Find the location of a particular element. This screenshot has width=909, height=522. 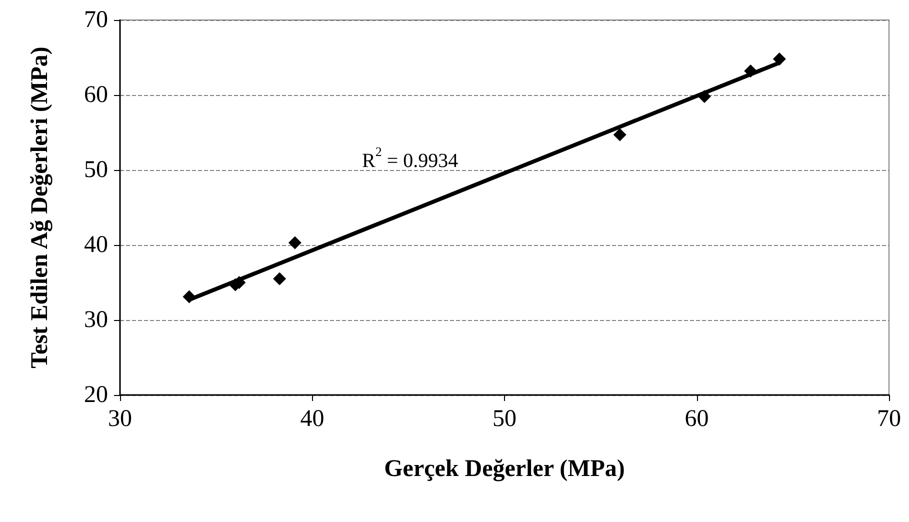

x-tick-label: 30 is located at coordinates (120, 419).